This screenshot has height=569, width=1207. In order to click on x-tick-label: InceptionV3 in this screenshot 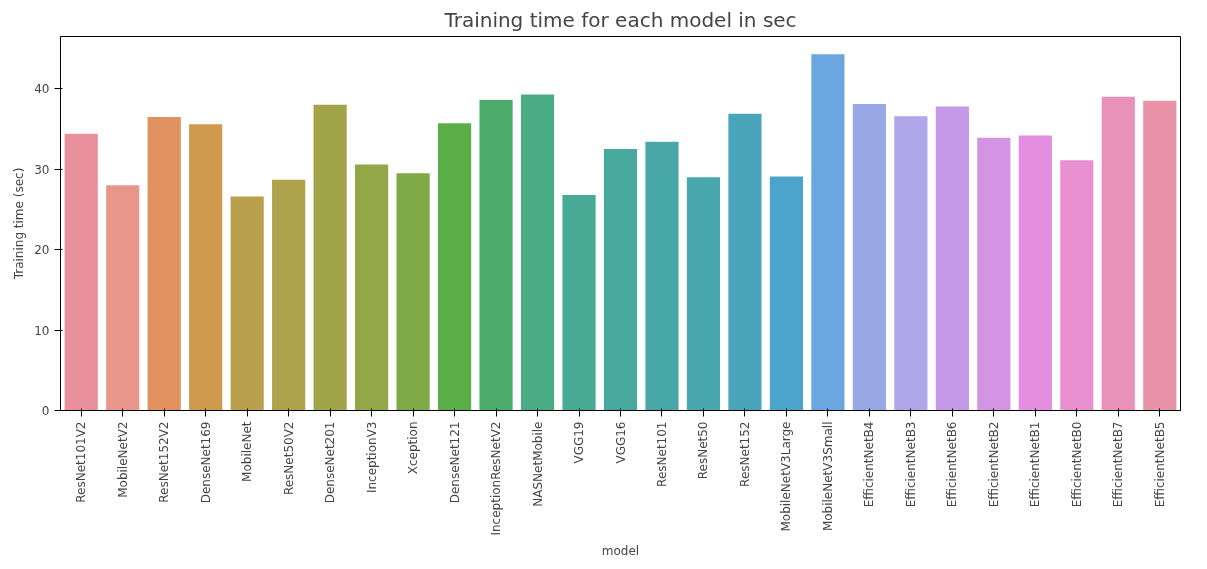, I will do `click(371, 457)`.